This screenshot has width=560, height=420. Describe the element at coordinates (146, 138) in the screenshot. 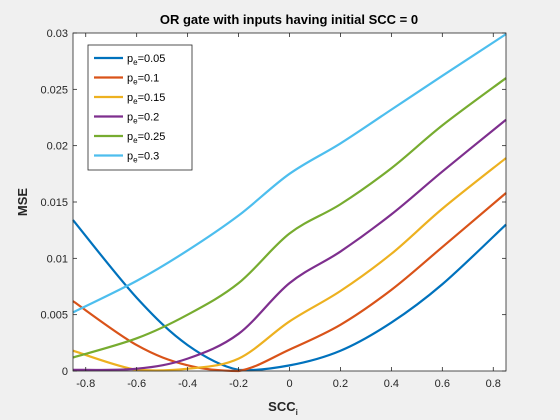

I see `legend-label-5: pe=0.25` at that location.